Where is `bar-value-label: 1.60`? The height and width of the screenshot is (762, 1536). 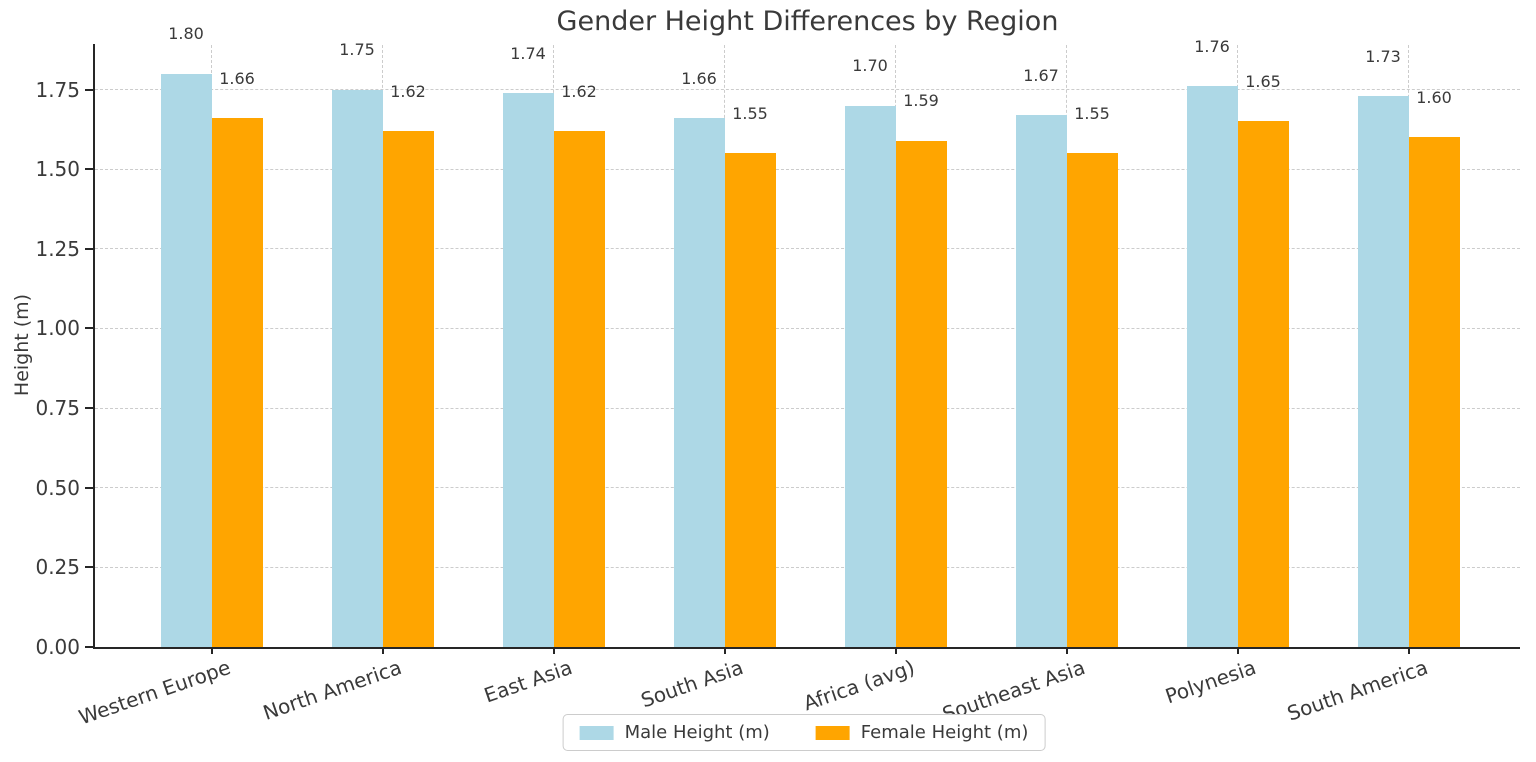 bar-value-label: 1.60 is located at coordinates (1434, 98).